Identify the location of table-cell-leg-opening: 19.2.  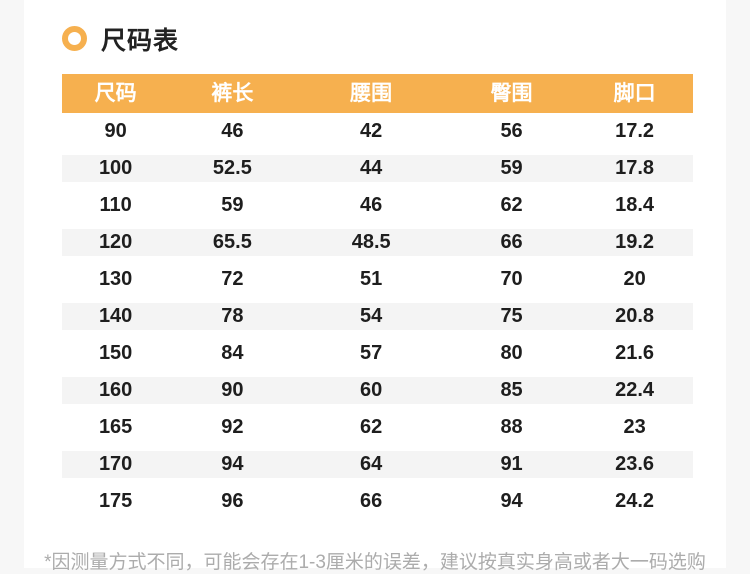
(635, 242).